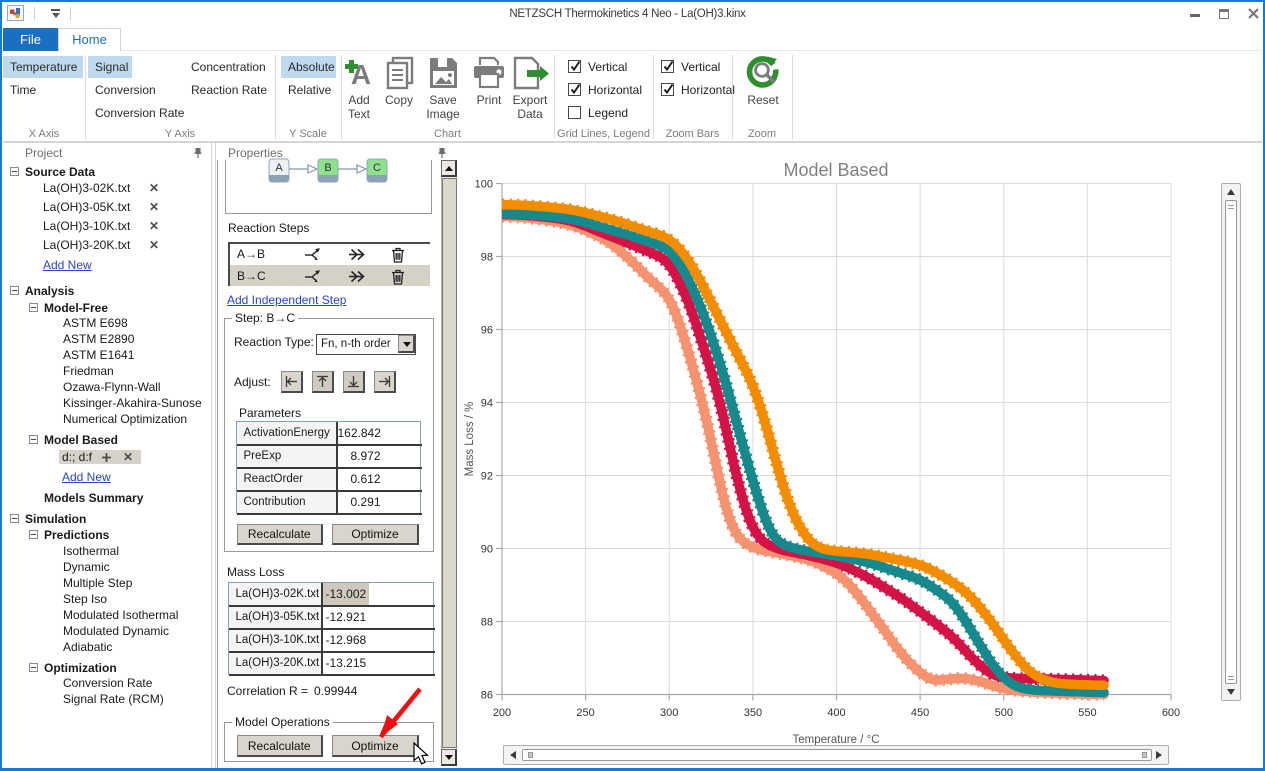 The height and width of the screenshot is (771, 1265). Describe the element at coordinates (753, 713) in the screenshot. I see `svg-text: 350` at that location.